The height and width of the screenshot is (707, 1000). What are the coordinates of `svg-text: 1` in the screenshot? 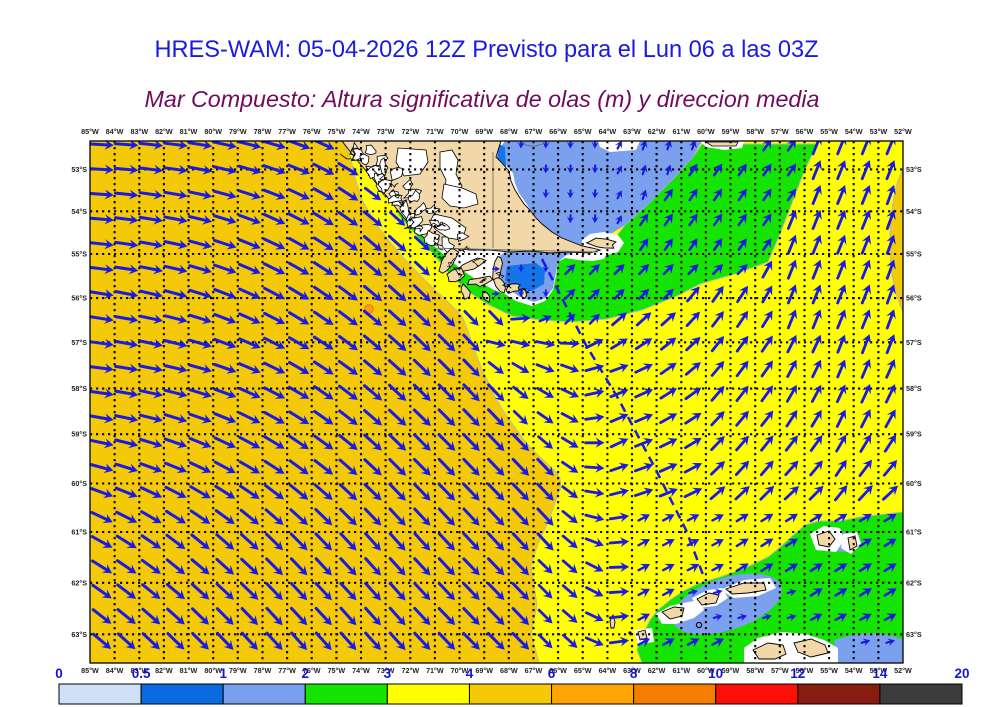 It's located at (223, 673).